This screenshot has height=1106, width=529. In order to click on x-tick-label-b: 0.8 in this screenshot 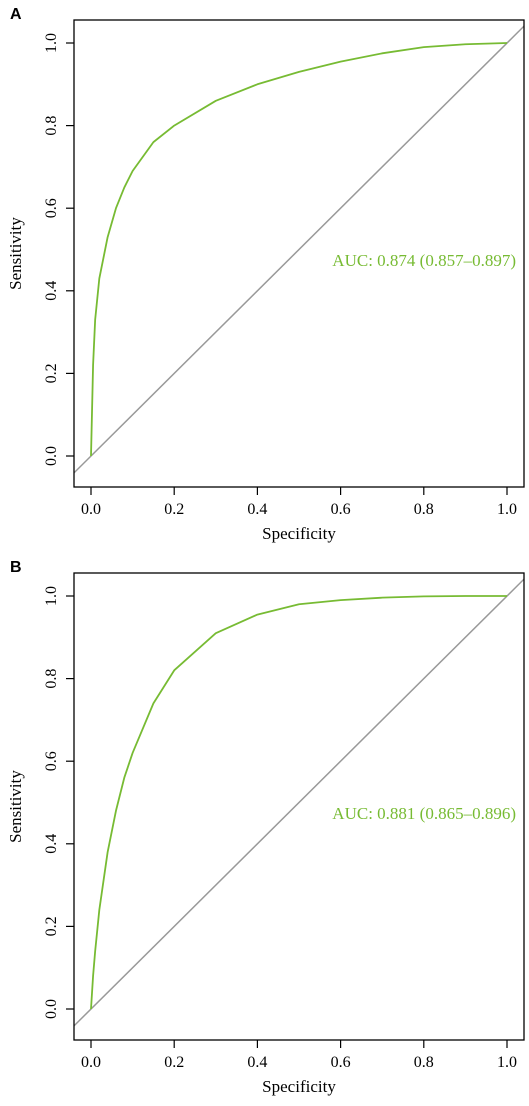, I will do `click(424, 1062)`.